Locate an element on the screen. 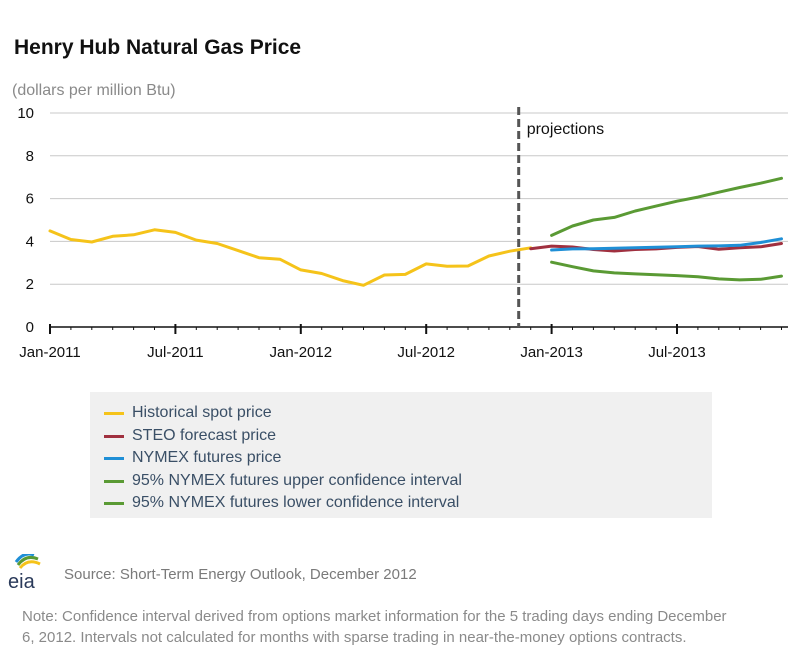  x-tick-label: Jul-2011 is located at coordinates (175, 352).